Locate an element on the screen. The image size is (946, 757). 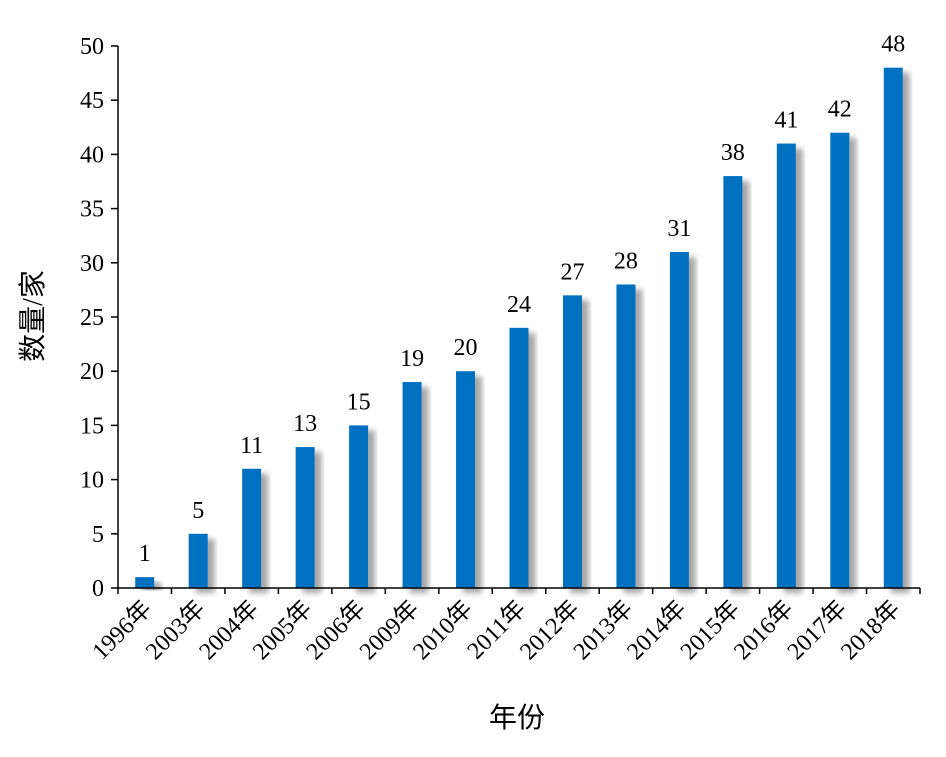
data-label: 5 is located at coordinates (198, 511).